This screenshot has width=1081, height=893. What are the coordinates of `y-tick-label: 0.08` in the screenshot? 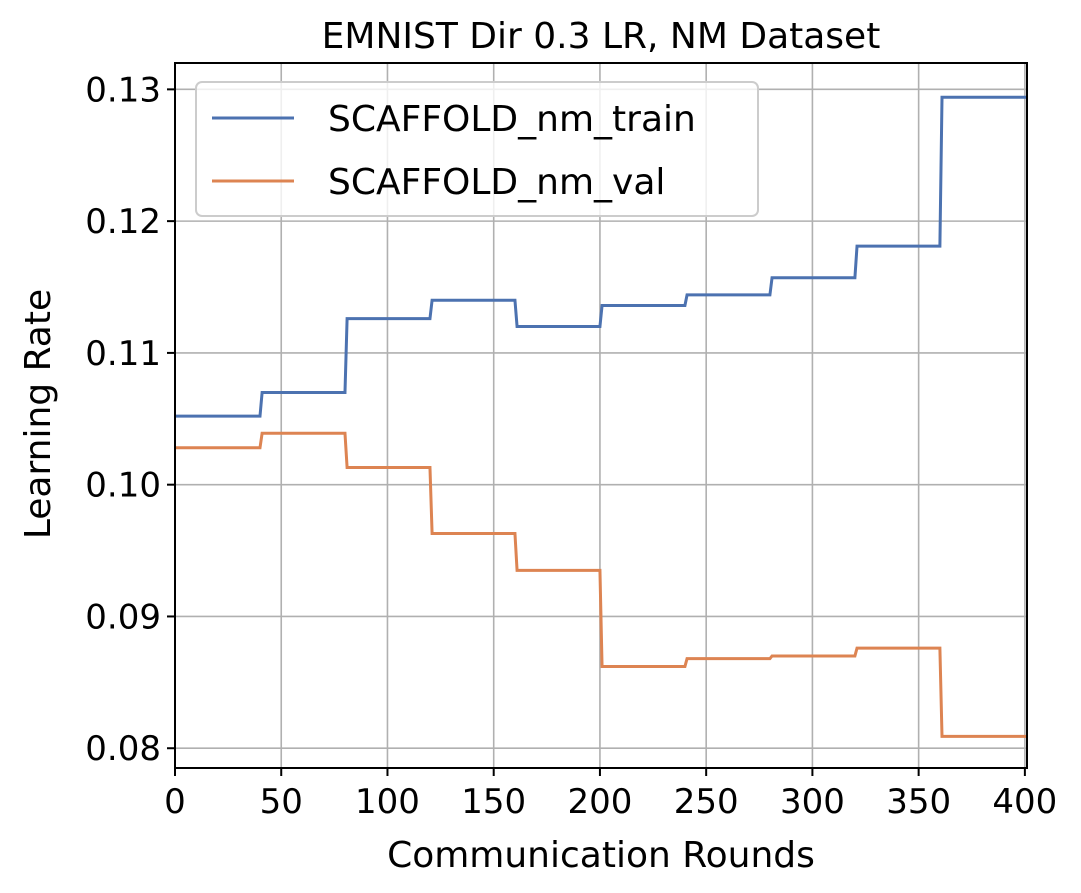 It's located at (123, 749).